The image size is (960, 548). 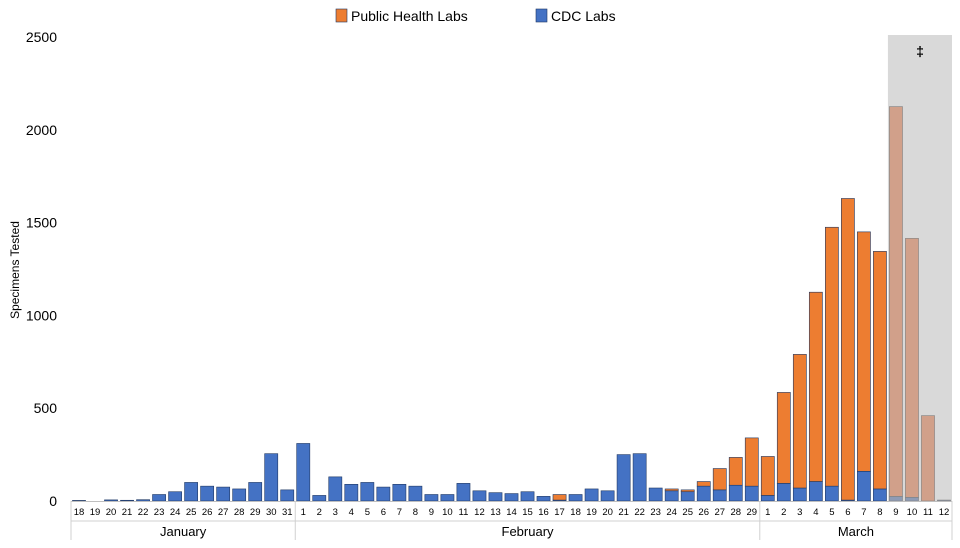 What do you see at coordinates (912, 512) in the screenshot?
I see `x-tick-label: 10` at bounding box center [912, 512].